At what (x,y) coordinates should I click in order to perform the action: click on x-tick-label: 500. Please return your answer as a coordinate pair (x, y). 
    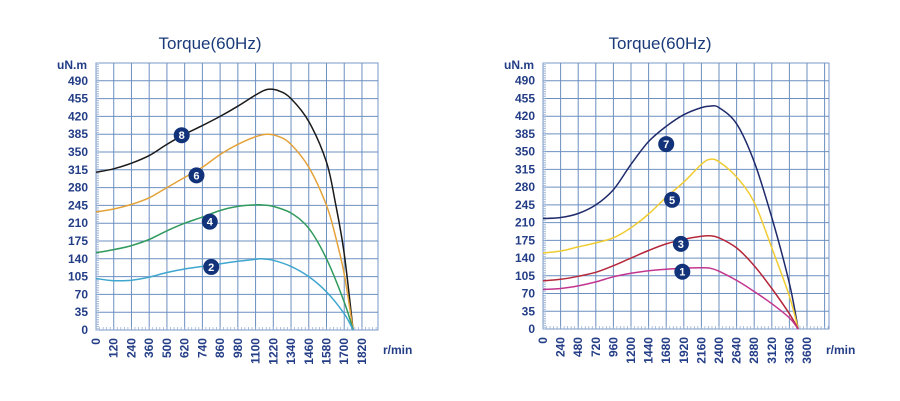
    Looking at the image, I should click on (167, 348).